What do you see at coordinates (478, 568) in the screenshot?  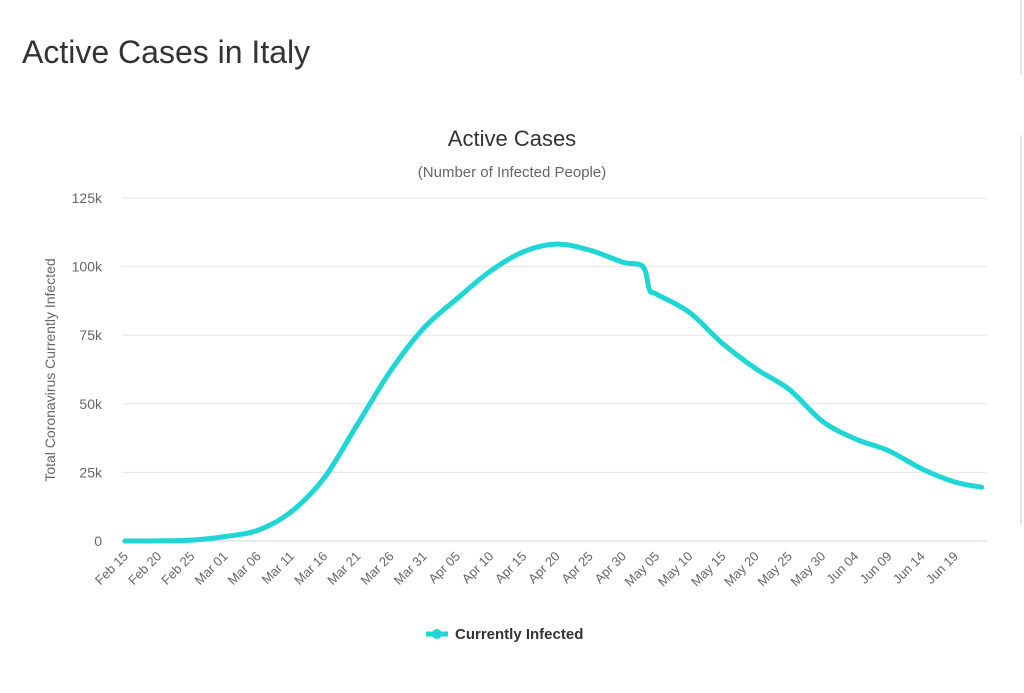 I see `x-tick-label: Apr 10` at bounding box center [478, 568].